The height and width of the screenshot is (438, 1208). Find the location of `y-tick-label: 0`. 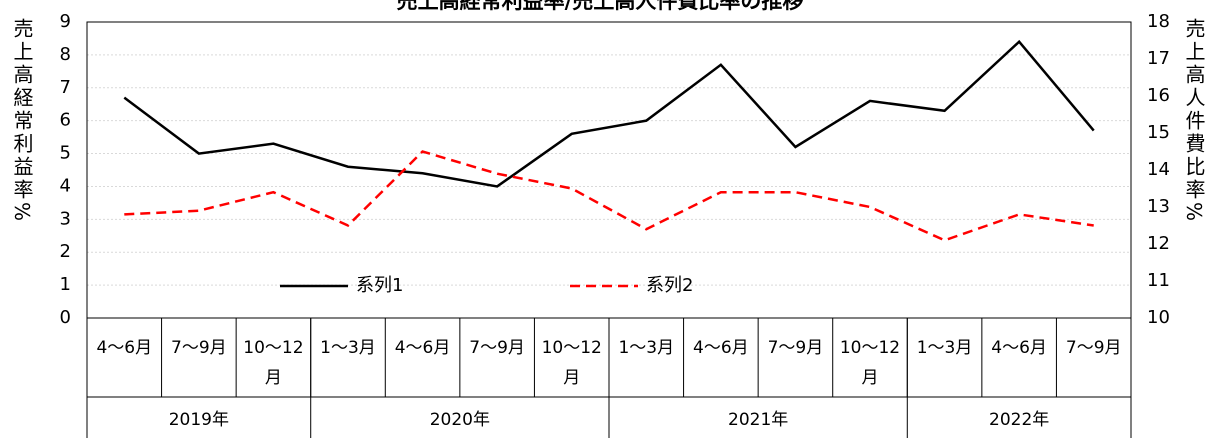

y-tick-label: 0 is located at coordinates (65, 317).